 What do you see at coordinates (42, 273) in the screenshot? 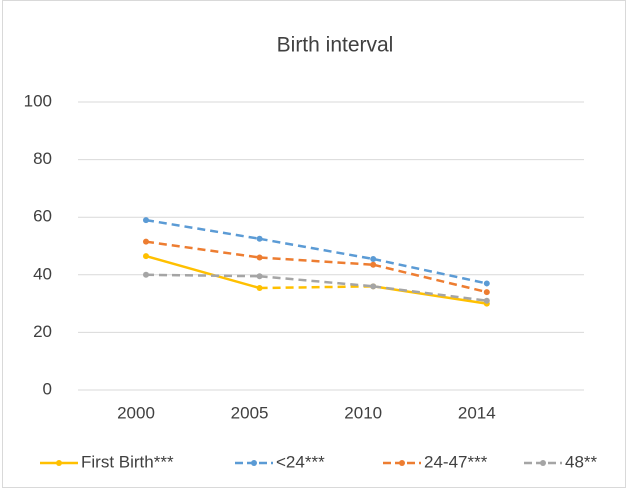
I see `y-tick-label: 40` at bounding box center [42, 273].